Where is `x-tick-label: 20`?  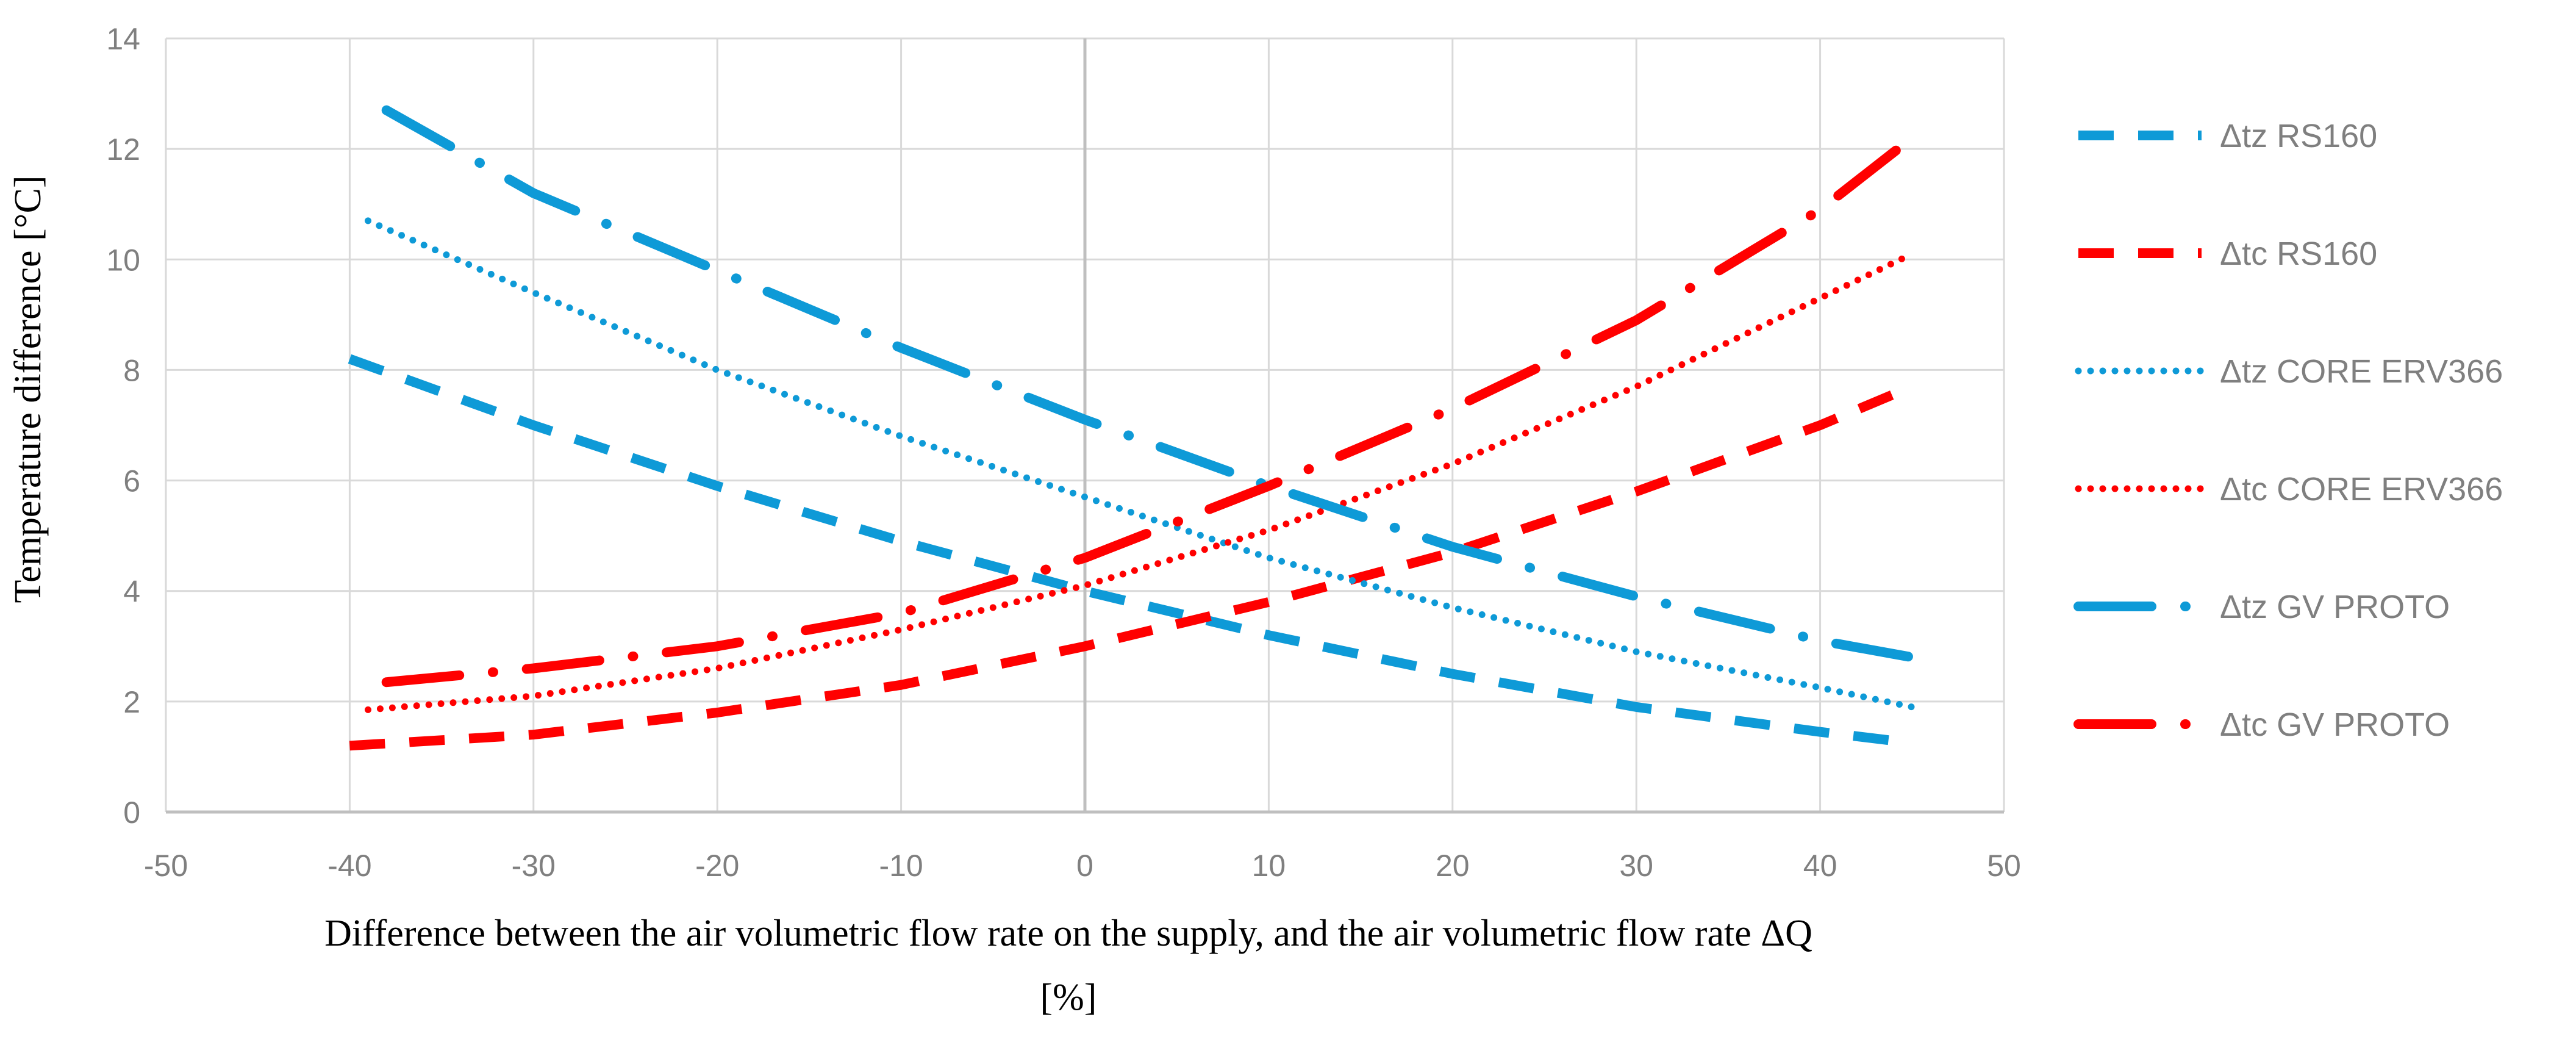 x-tick-label: 20 is located at coordinates (1453, 866).